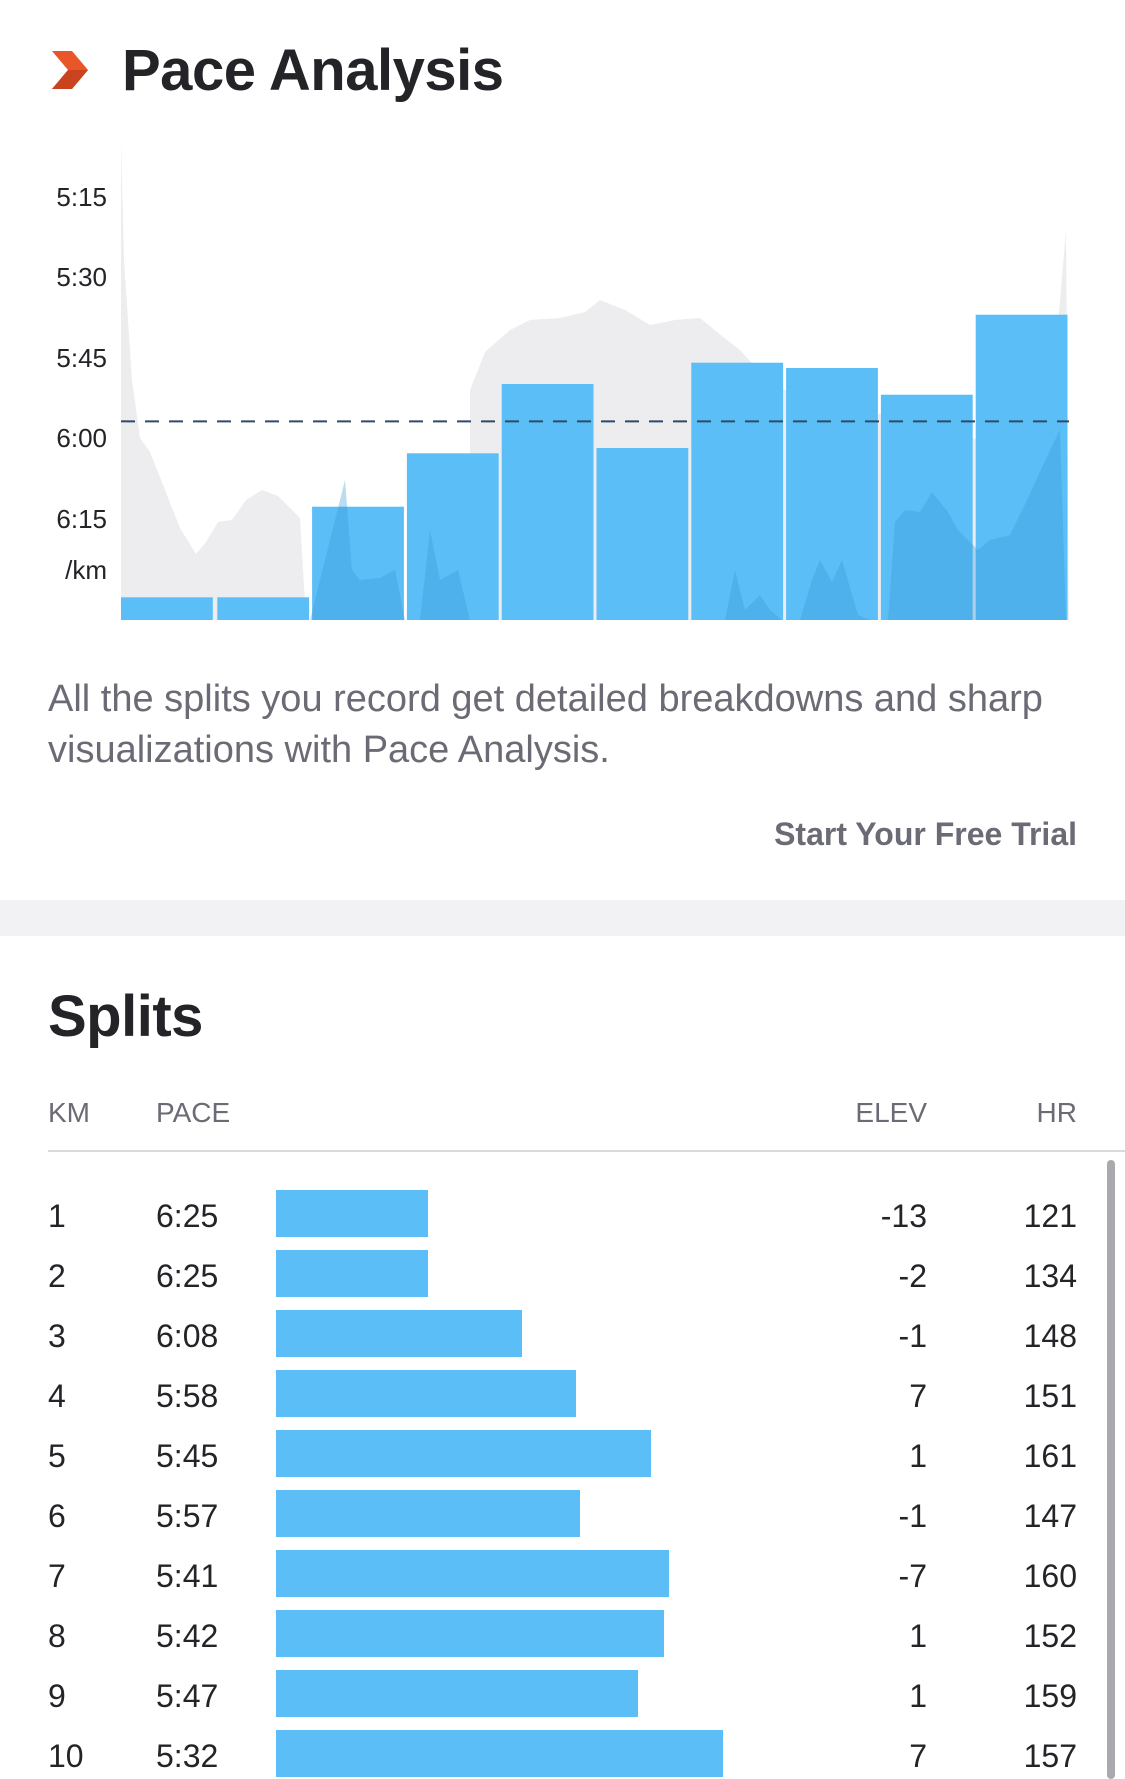 The width and height of the screenshot is (1125, 1779). What do you see at coordinates (313, 70) in the screenshot?
I see `pace-analysis-title: Pace Analysis` at bounding box center [313, 70].